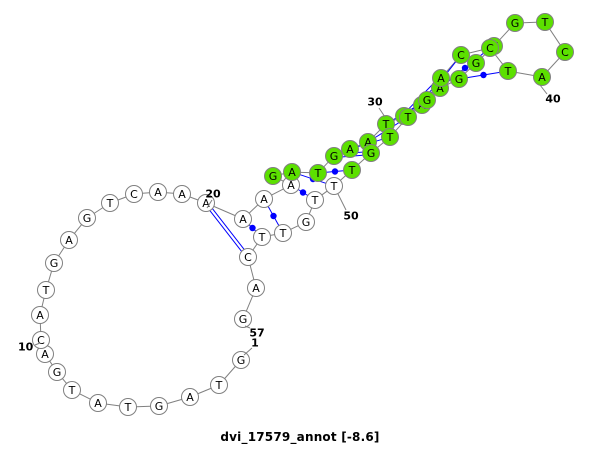 Image resolution: width=600 pixels, height=454 pixels. Describe the element at coordinates (225, 231) in the screenshot. I see `base-pair-double-line` at that location.